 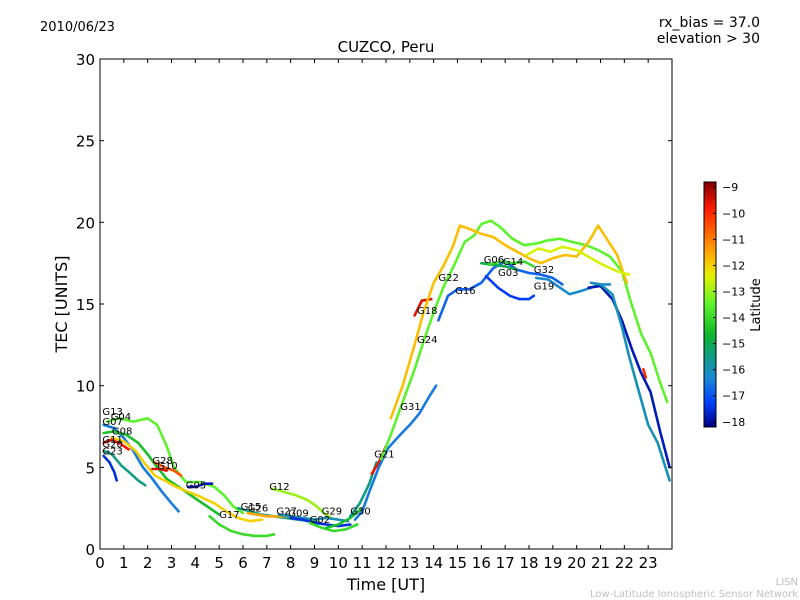 What do you see at coordinates (112, 451) in the screenshot?
I see `prn-label-g23: G23` at bounding box center [112, 451].